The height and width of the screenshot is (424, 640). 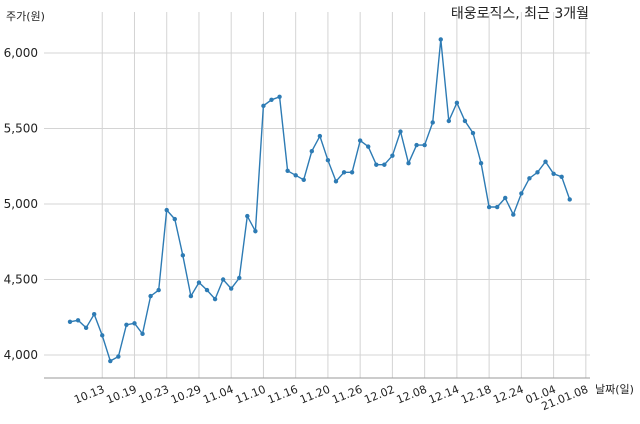 I want to click on y-tick-label: 5,500, so click(x=21, y=129).